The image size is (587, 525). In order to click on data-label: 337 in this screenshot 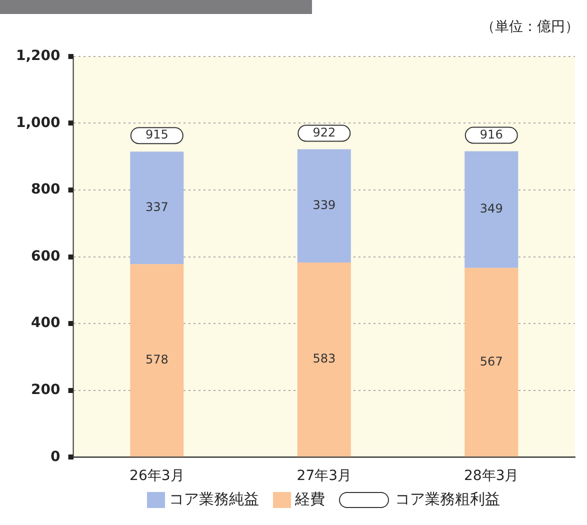, I will do `click(156, 207)`.